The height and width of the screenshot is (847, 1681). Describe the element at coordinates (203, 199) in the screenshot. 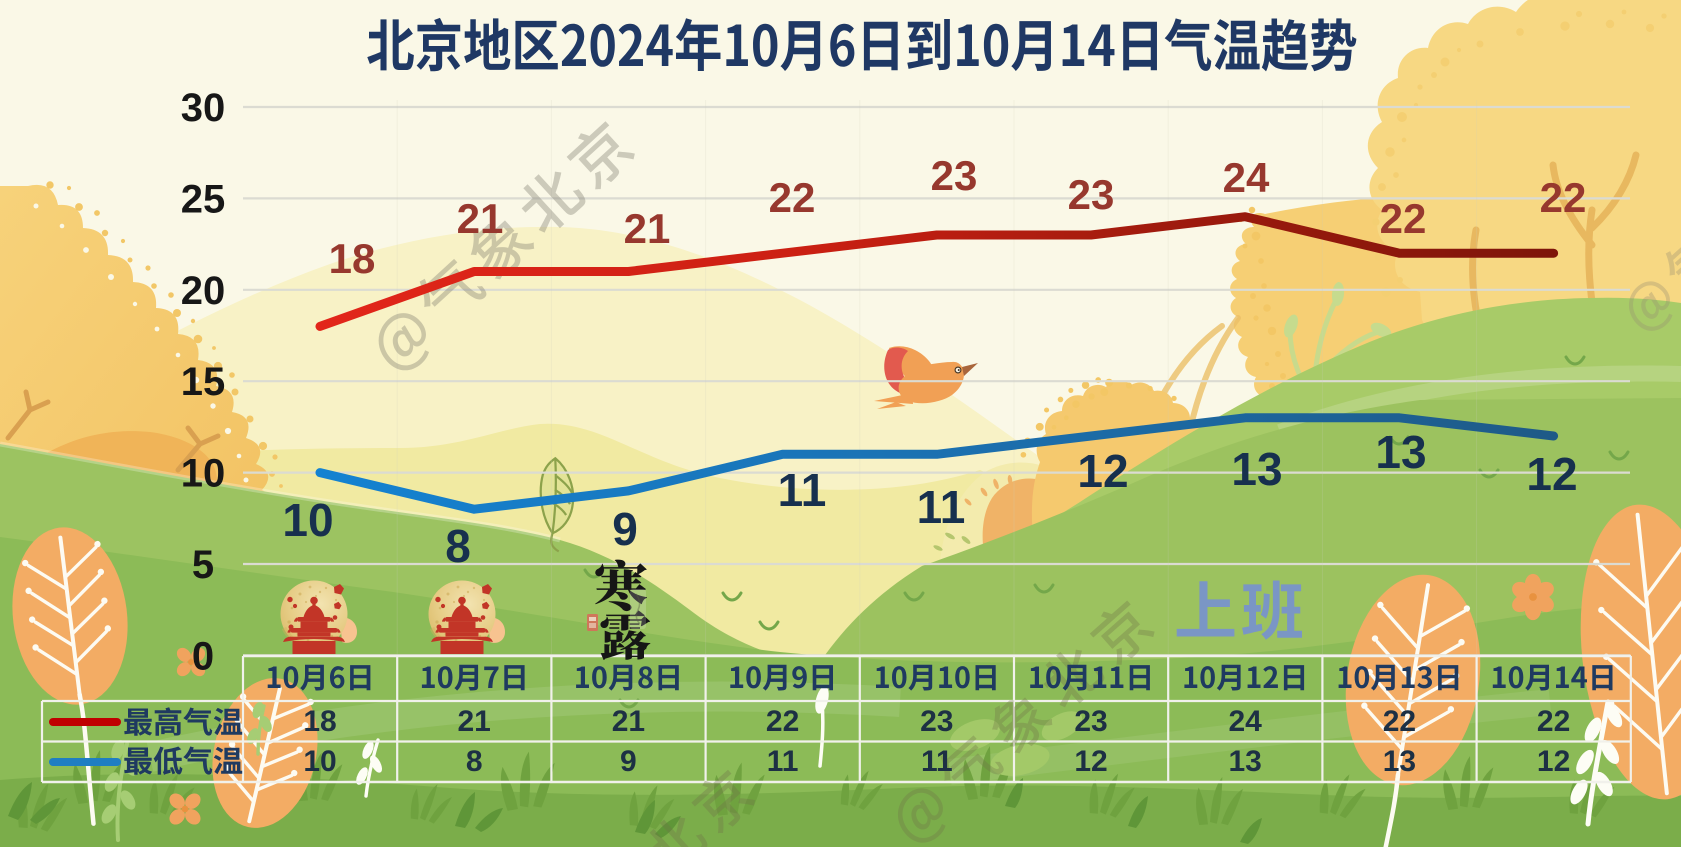

I see `svg-text: 25` at that location.